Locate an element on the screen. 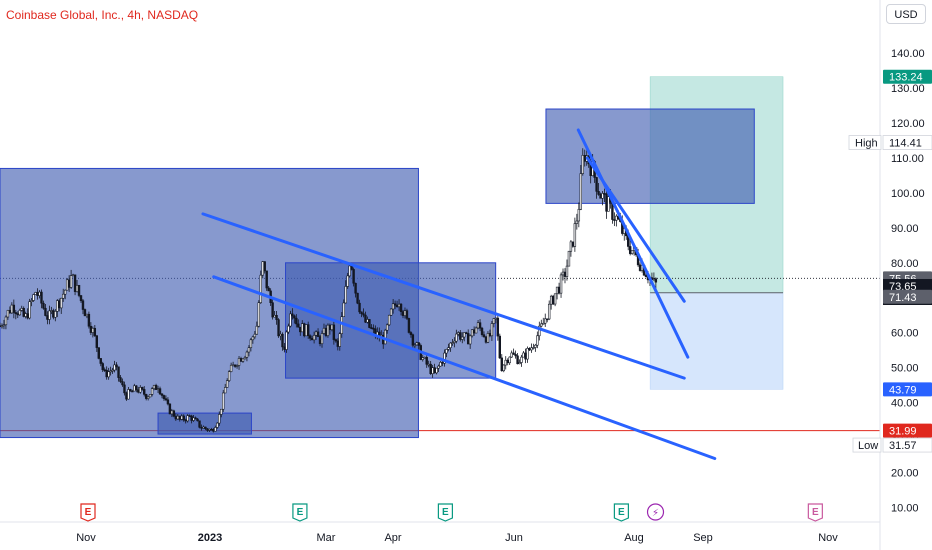 The width and height of the screenshot is (932, 550). symbol-title: Coinbase Global, Inc., 4h, NASDAQ is located at coordinates (102, 15).